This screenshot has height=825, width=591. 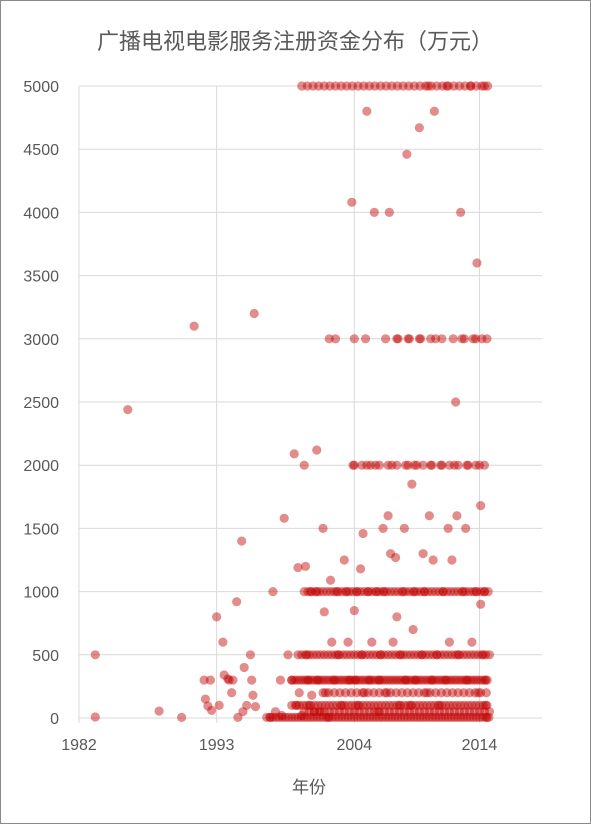 I want to click on y-tick-label: 5000, so click(x=41, y=87).